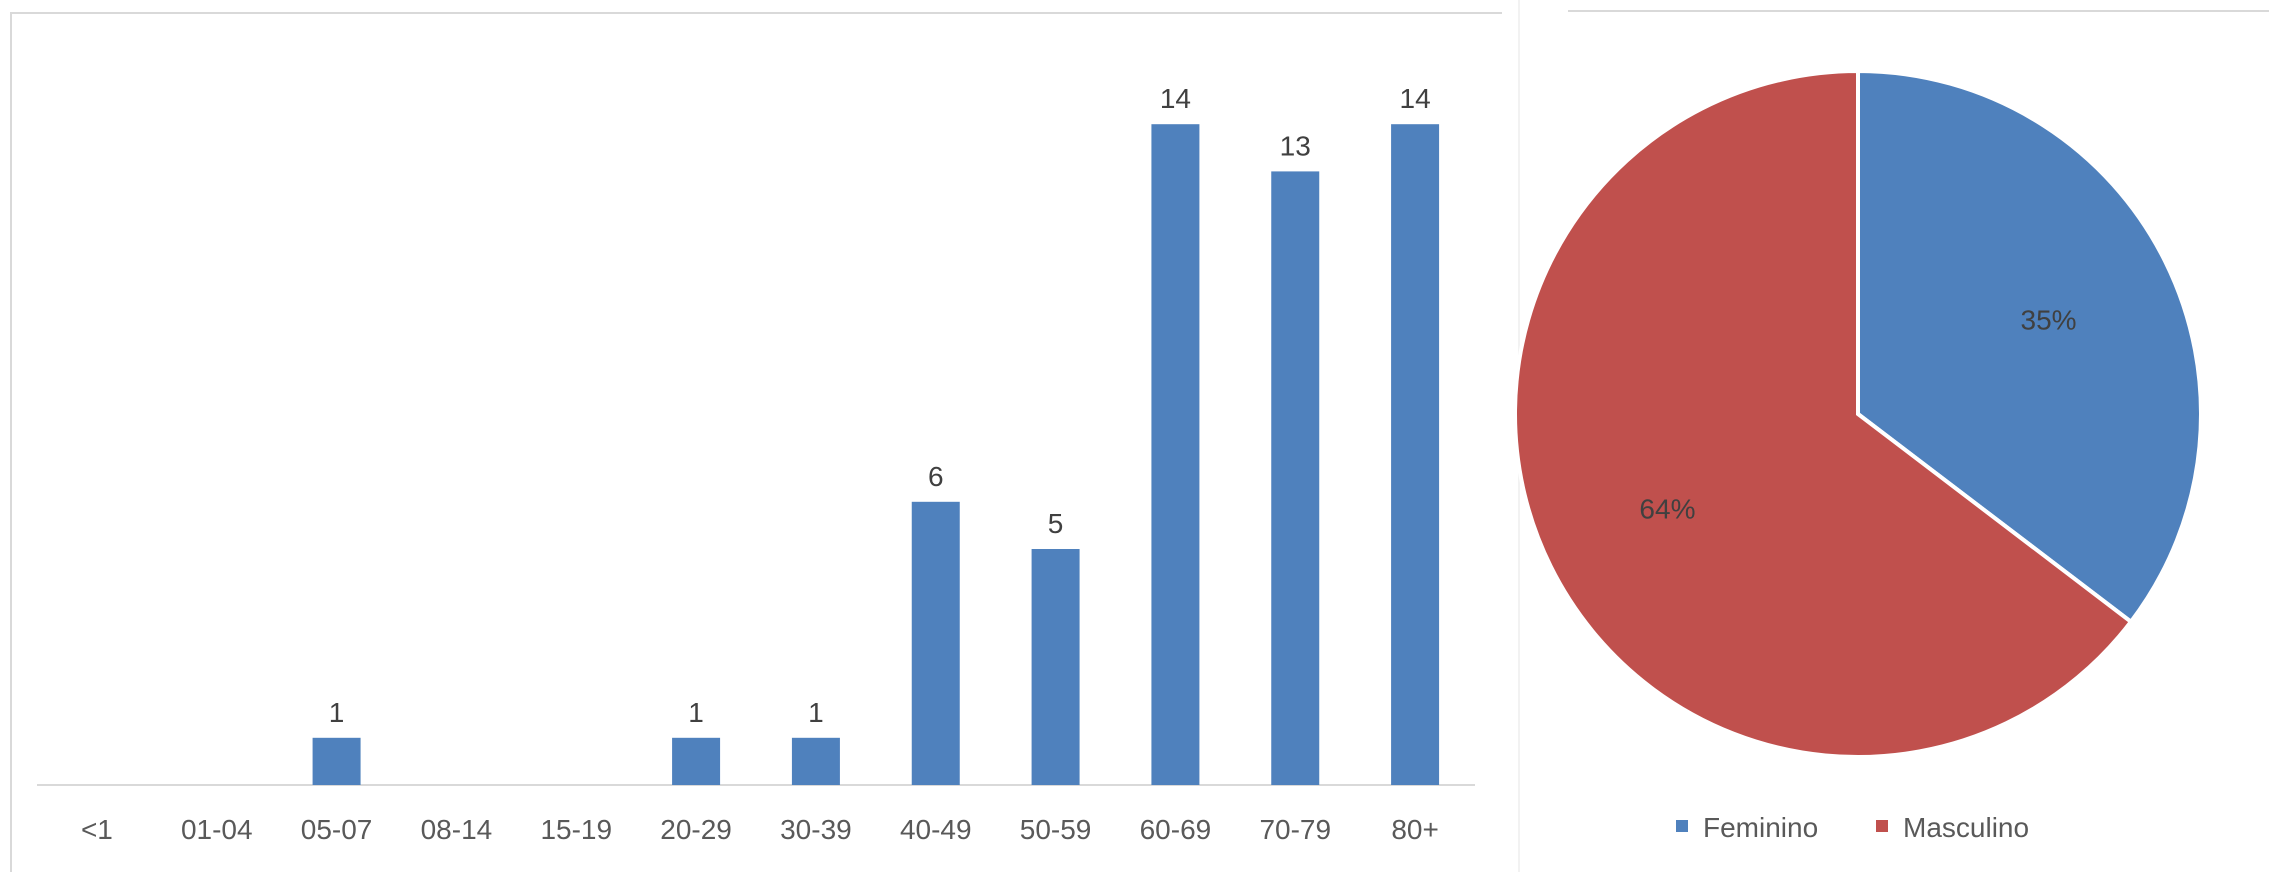  What do you see at coordinates (1295, 829) in the screenshot?
I see `tick-label-70-79: 70-79` at bounding box center [1295, 829].